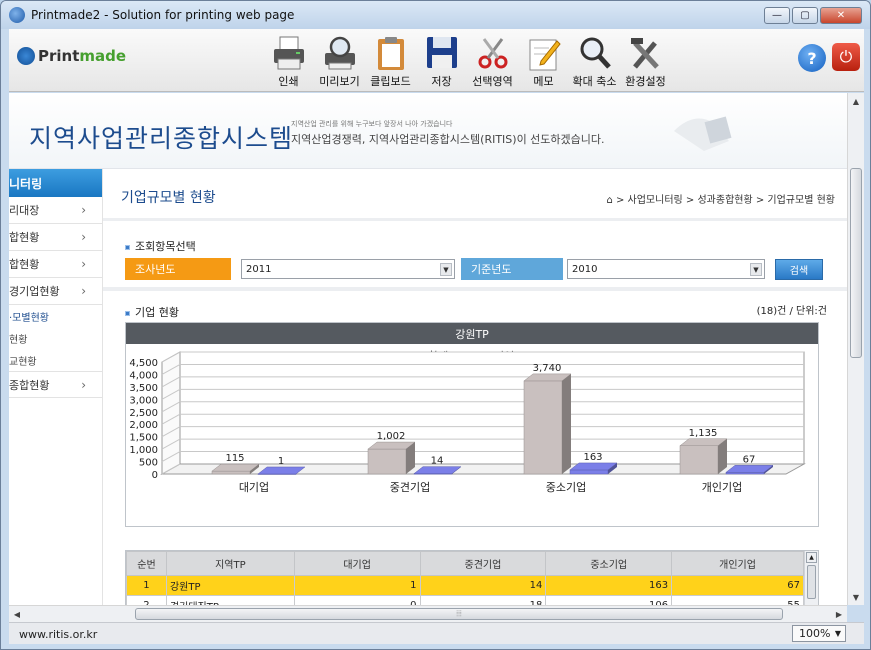 This screenshot has width=871, height=650. Describe the element at coordinates (703, 133) in the screenshot. I see `banner-graphic` at that location.